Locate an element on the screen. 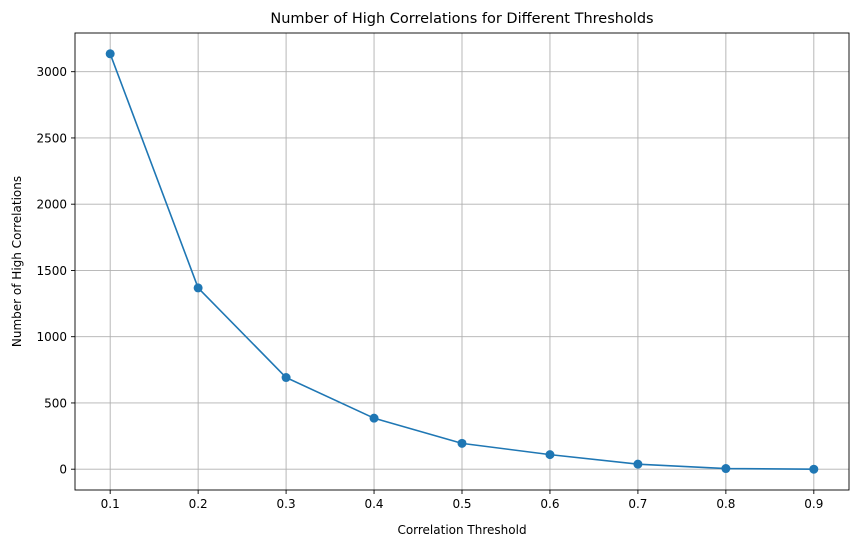 The image size is (859, 547). x-tick-label: 0.4 is located at coordinates (373, 504).